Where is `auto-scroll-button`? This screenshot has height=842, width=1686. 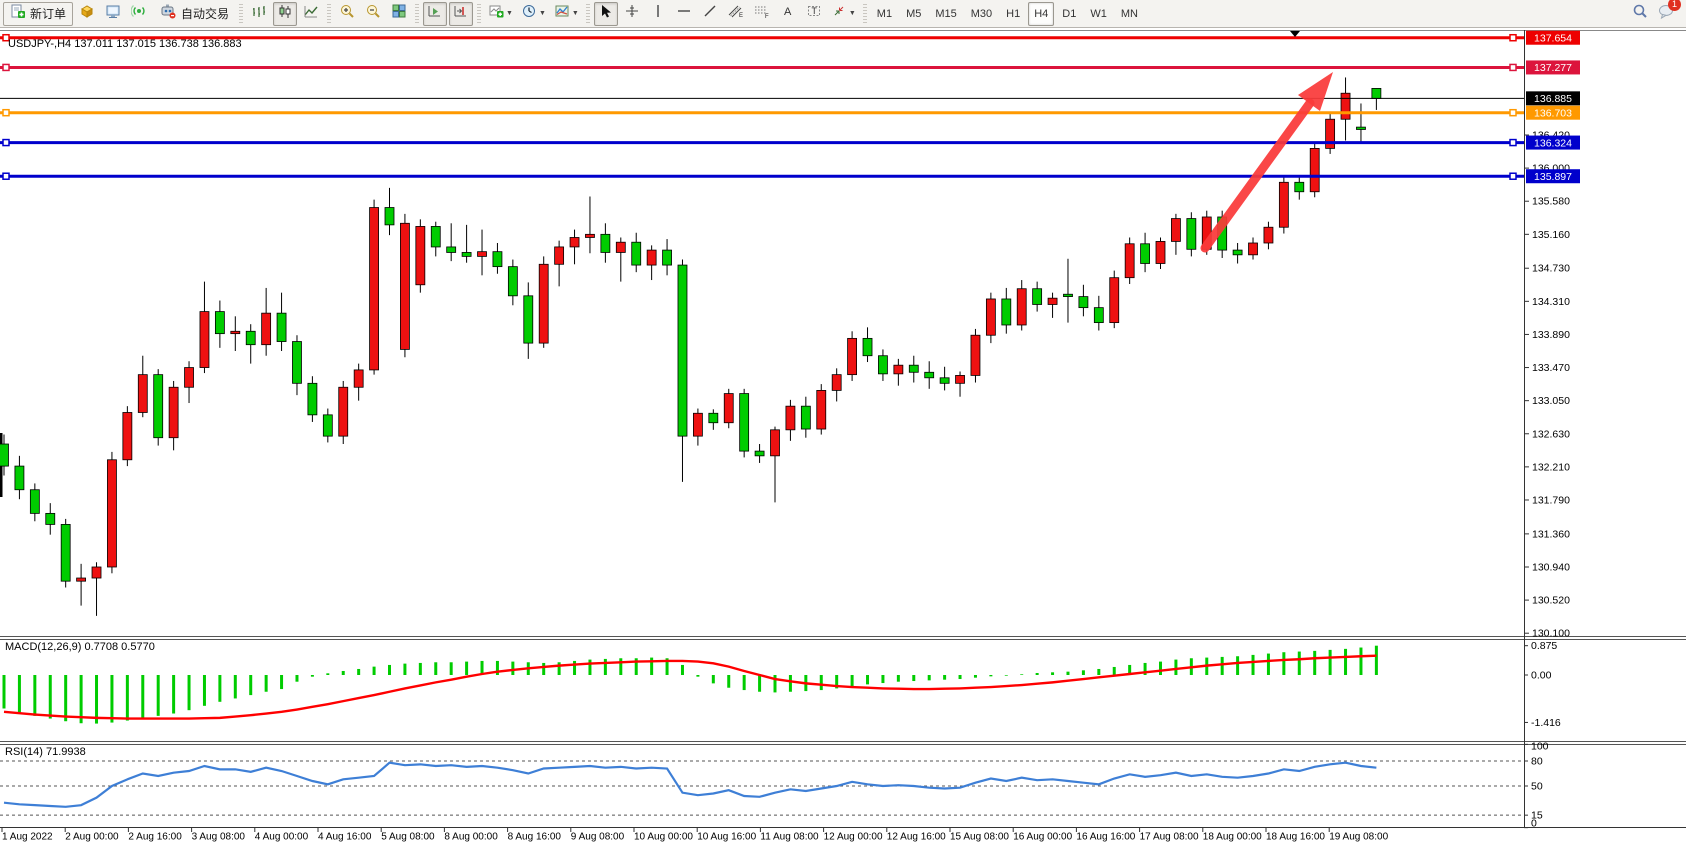 auto-scroll-button is located at coordinates (435, 13).